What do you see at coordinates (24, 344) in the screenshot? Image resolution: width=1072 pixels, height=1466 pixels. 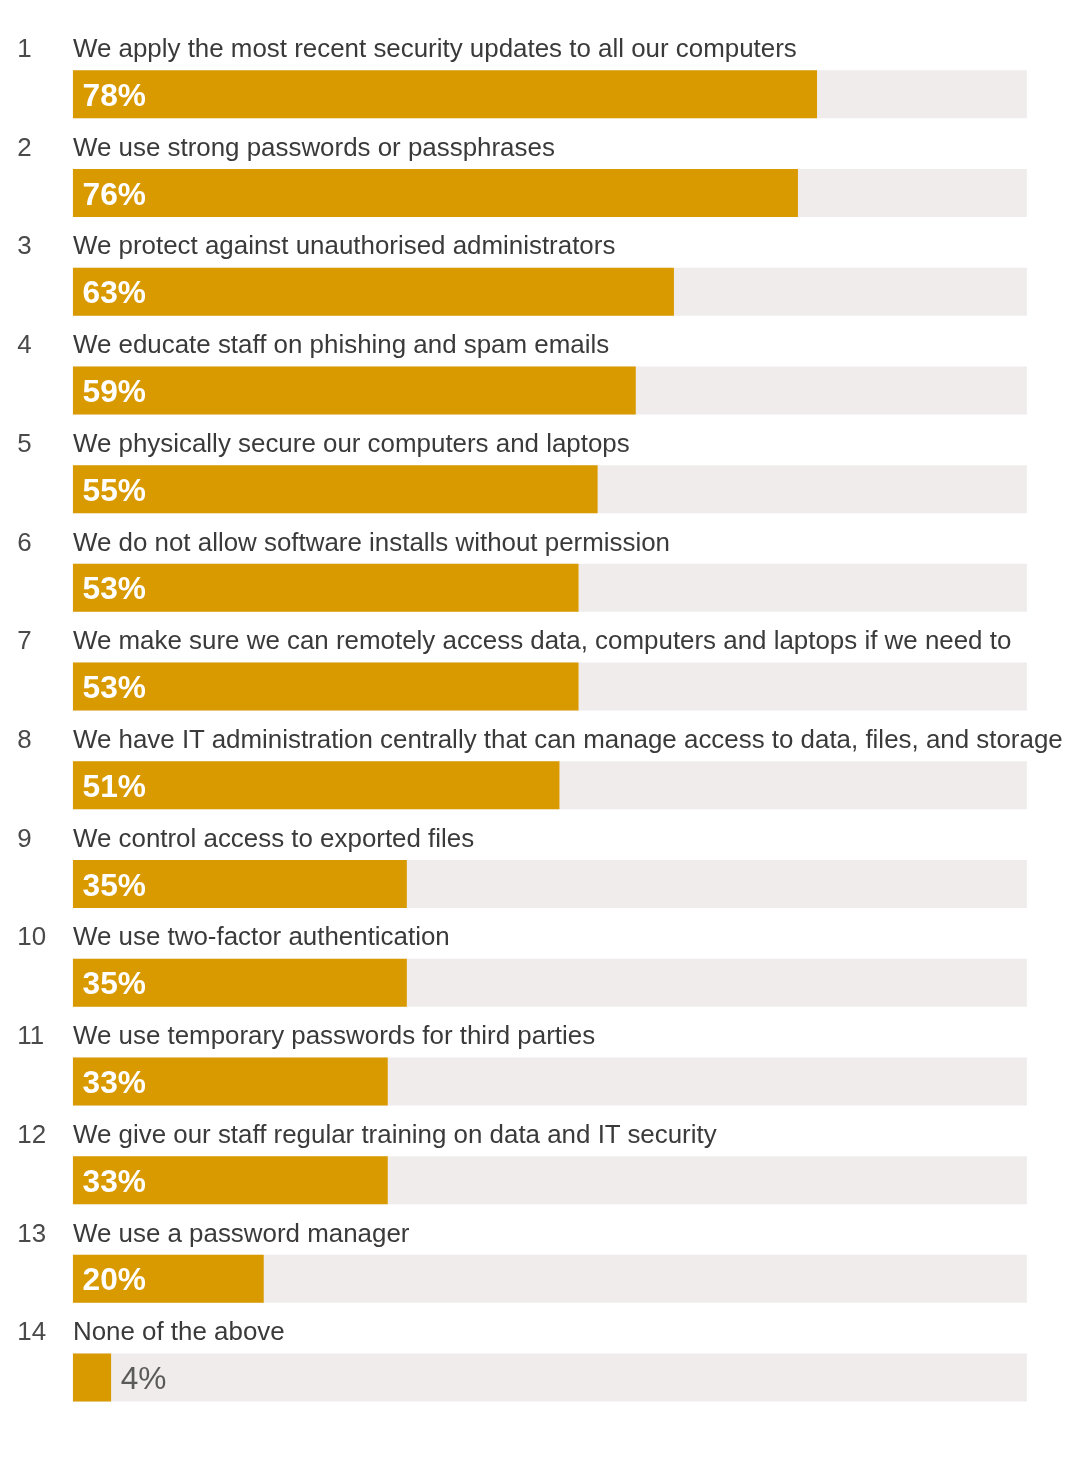 I see `text: 4` at bounding box center [24, 344].